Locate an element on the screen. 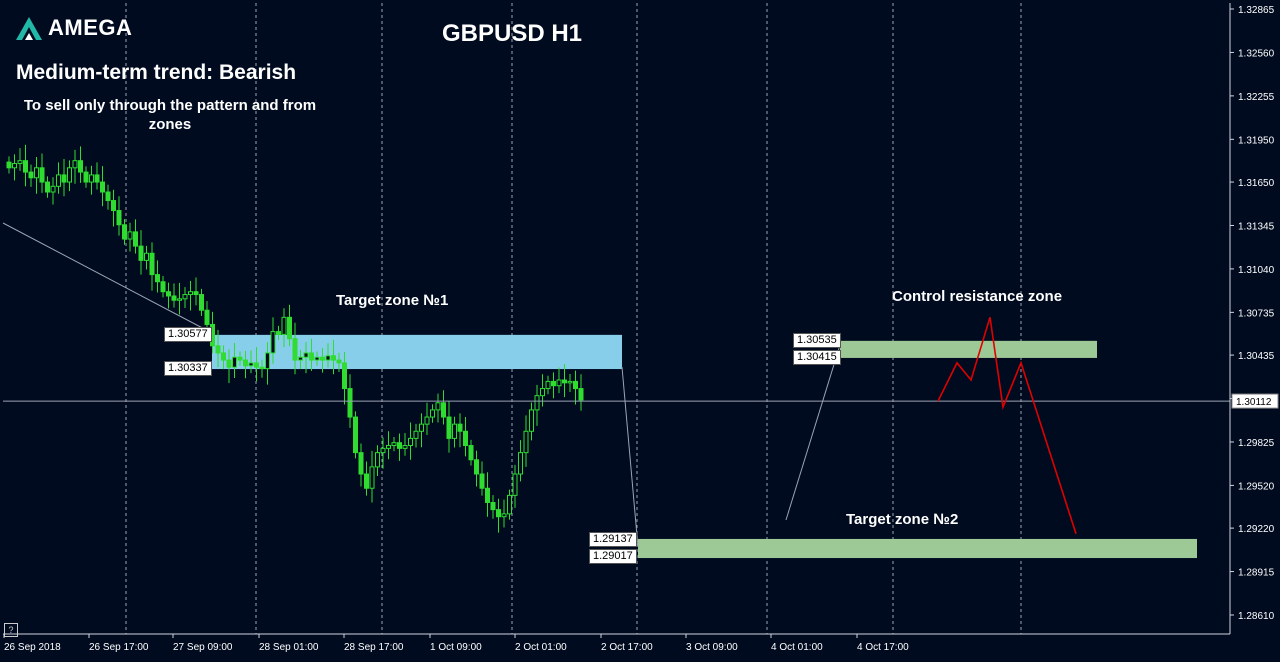 Image resolution: width=1280 pixels, height=662 pixels. target-zone-2-label: Target zone №2 is located at coordinates (902, 519).